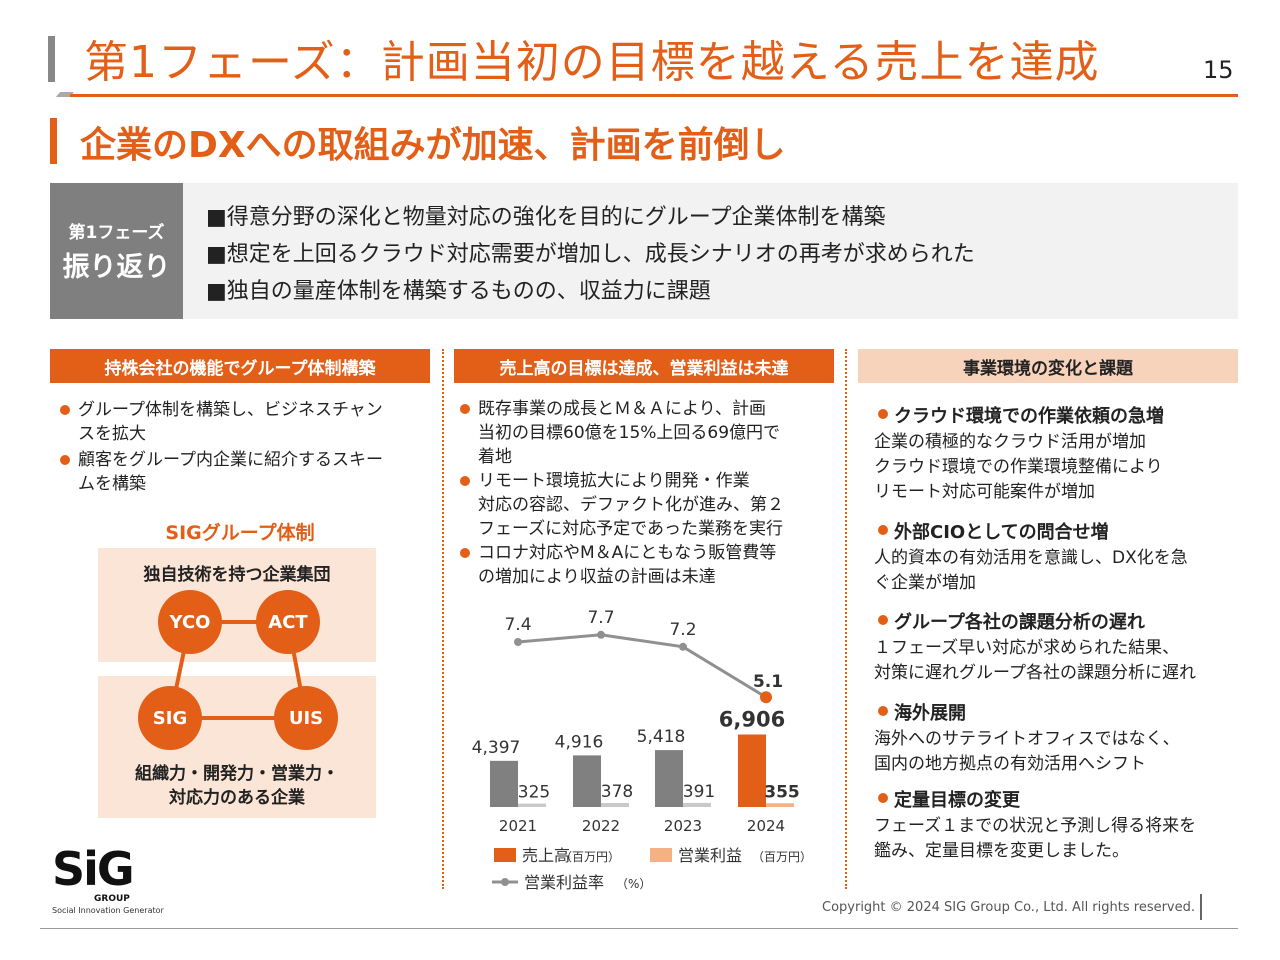  What do you see at coordinates (1201, 907) in the screenshot?
I see `footer-bar` at bounding box center [1201, 907].